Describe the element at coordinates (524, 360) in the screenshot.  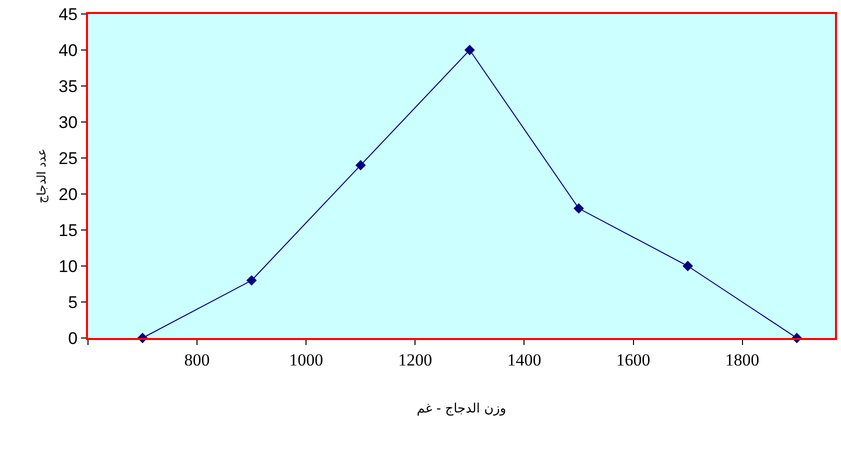
I see `x-tick-label: 1400` at that location.